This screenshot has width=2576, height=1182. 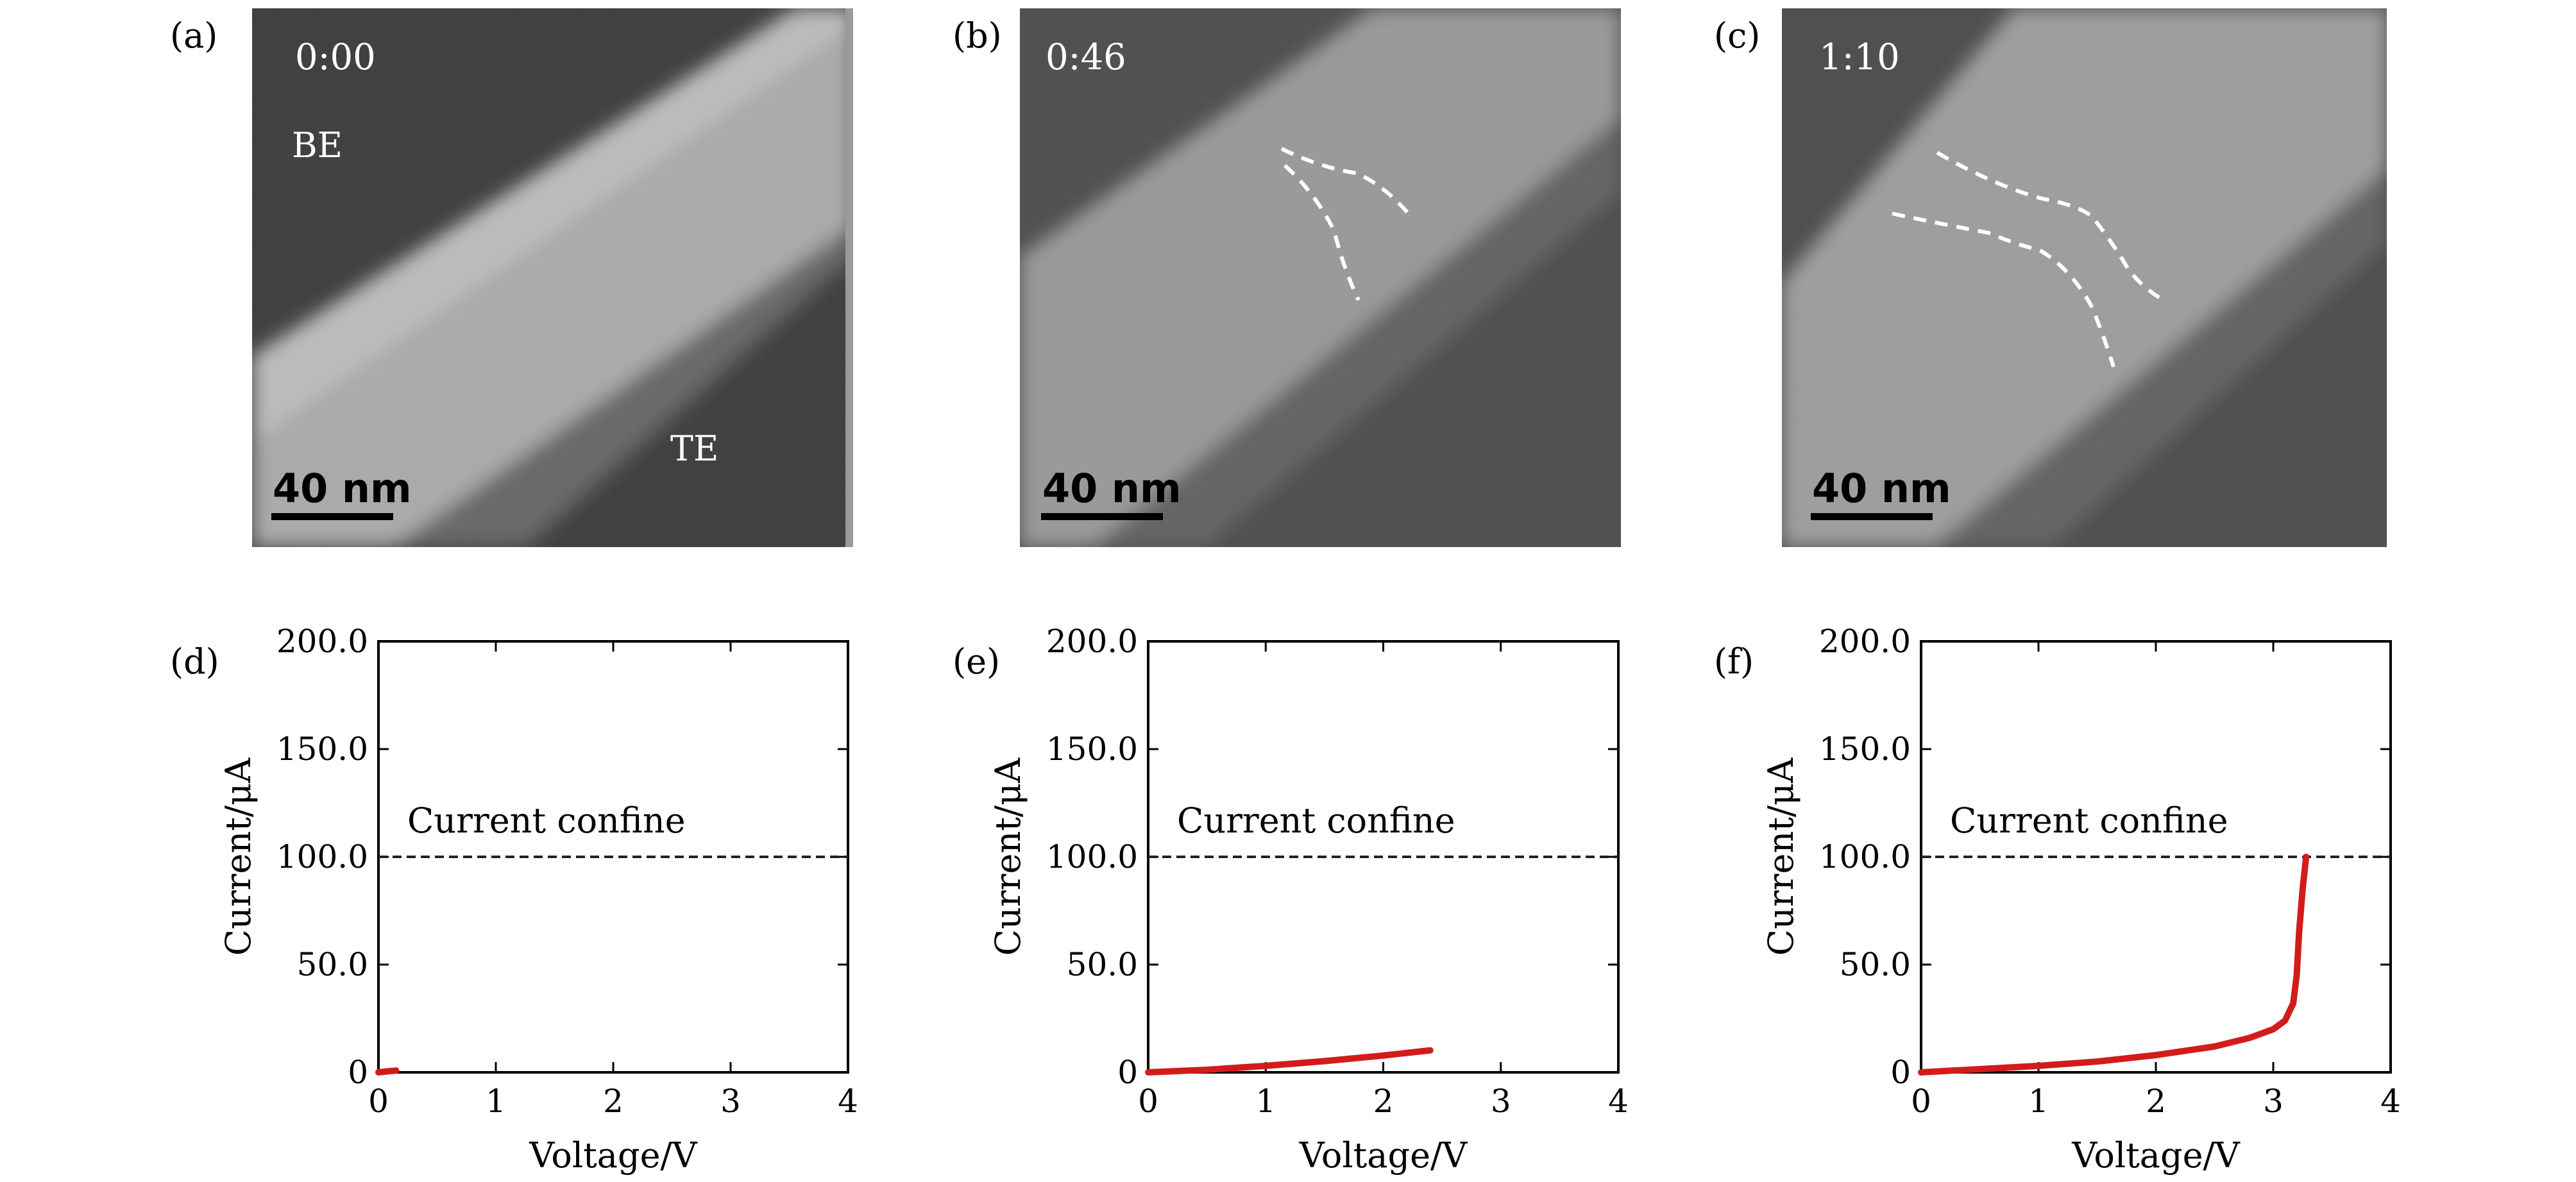 I want to click on panel-letter: (d), so click(x=194, y=661).